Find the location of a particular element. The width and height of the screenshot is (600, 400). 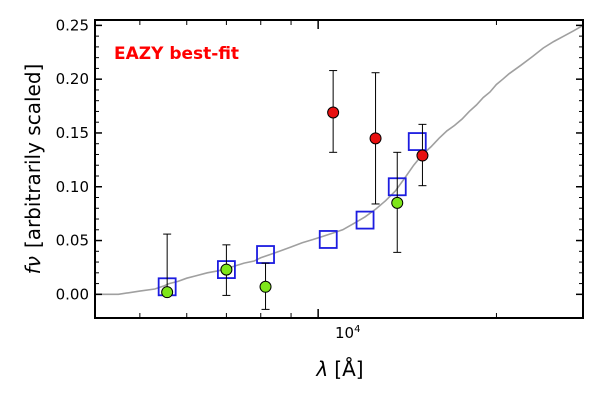

annotation-text: EAZY best-fit is located at coordinates (176, 54).